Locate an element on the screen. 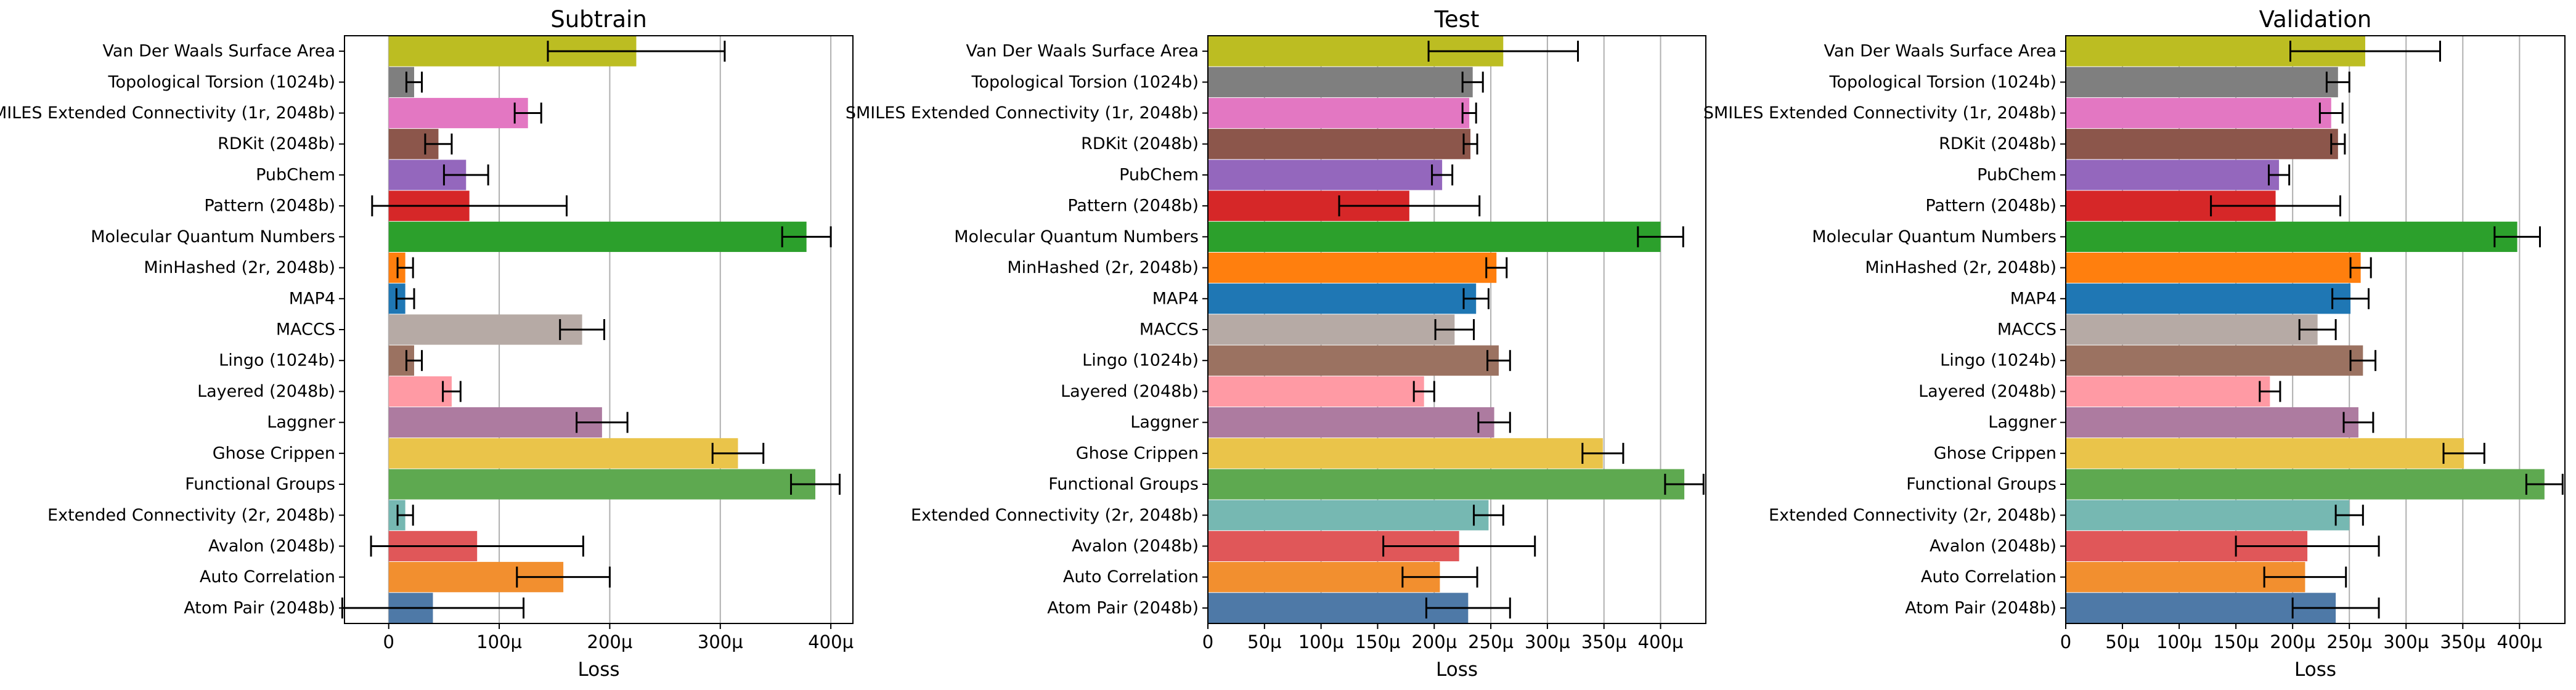  chart-title: Validation is located at coordinates (2316, 20).